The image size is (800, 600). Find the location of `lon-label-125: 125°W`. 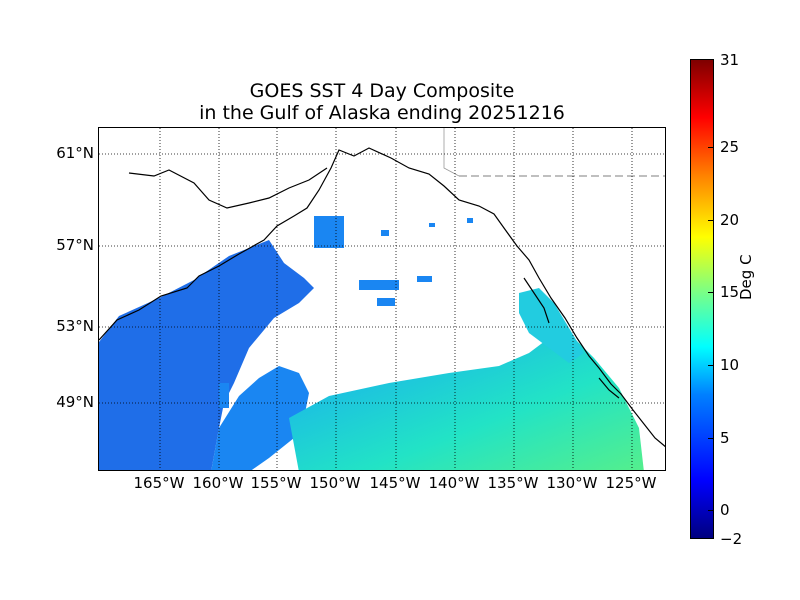

lon-label-125: 125°W is located at coordinates (631, 483).